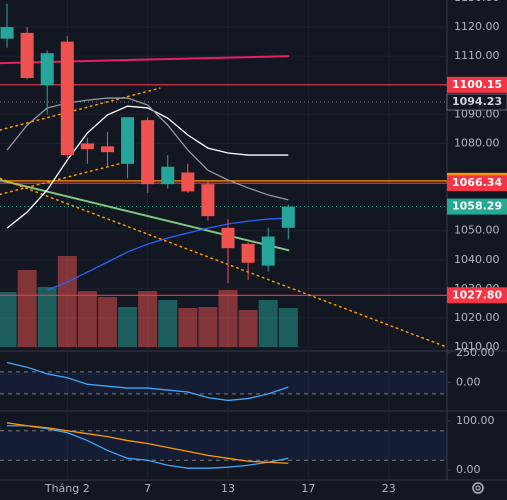  Describe the element at coordinates (477, 2) in the screenshot. I see `y-tick-label: 1130.00` at that location.